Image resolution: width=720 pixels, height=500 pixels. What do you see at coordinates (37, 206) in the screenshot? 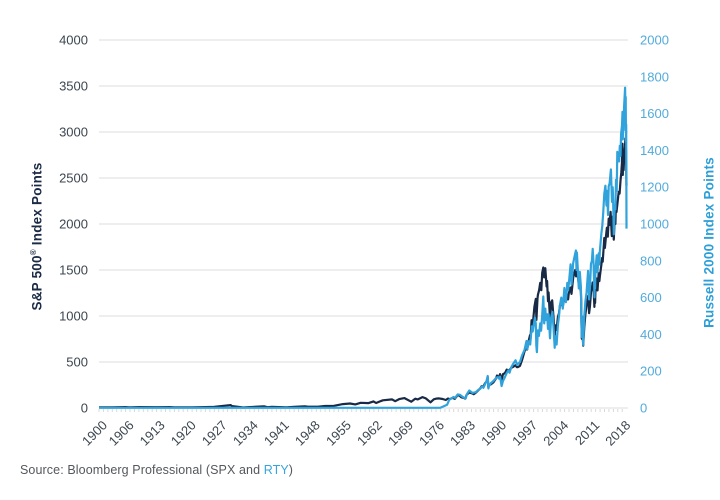
I see `left-axis-title-suffix: Index Points` at bounding box center [37, 206].